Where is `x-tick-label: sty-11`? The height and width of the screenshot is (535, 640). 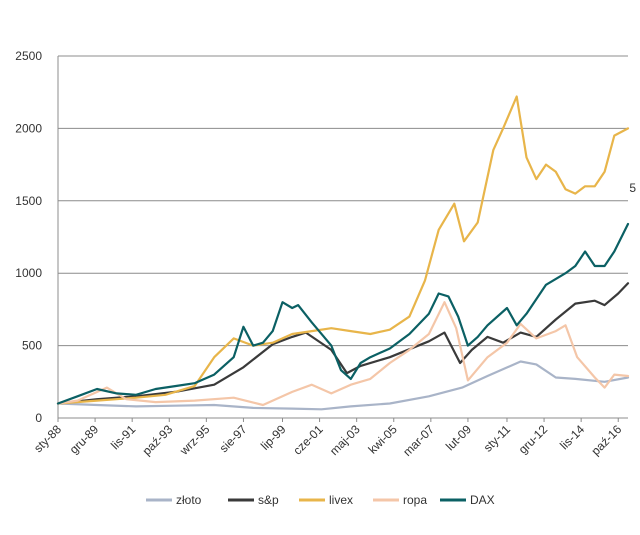
x-tick-label: sty-11 is located at coordinates (497, 438).